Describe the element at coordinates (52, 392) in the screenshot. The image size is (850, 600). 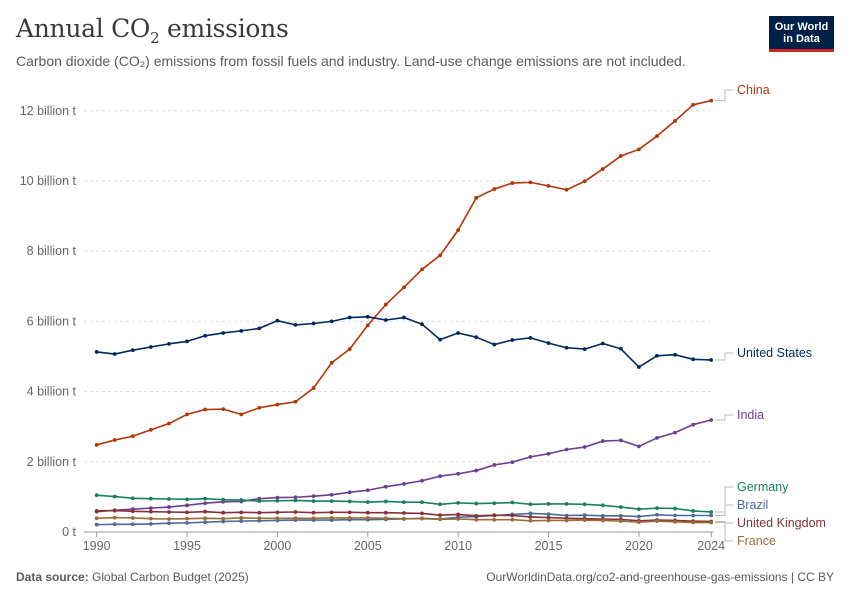
I see `y-tick-label: 4 billion t` at that location.